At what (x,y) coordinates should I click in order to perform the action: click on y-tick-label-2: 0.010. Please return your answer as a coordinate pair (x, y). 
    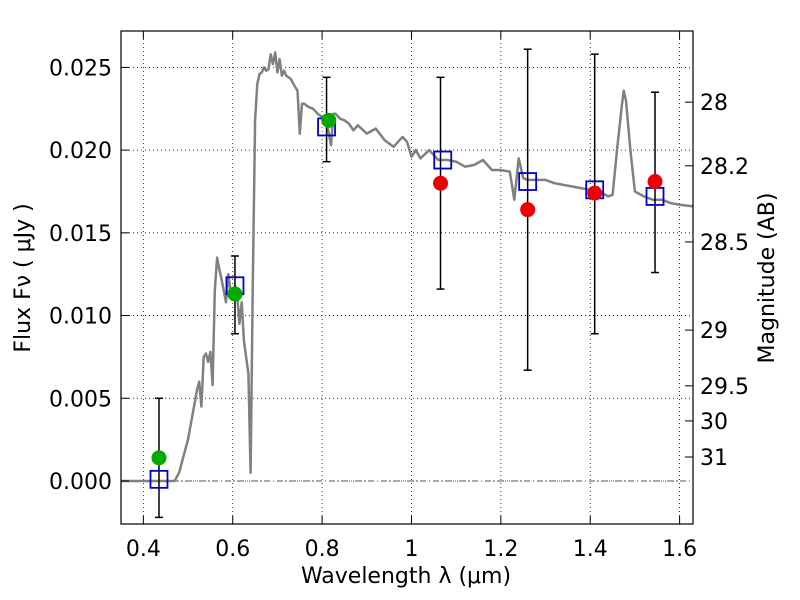
    Looking at the image, I should click on (80, 317).